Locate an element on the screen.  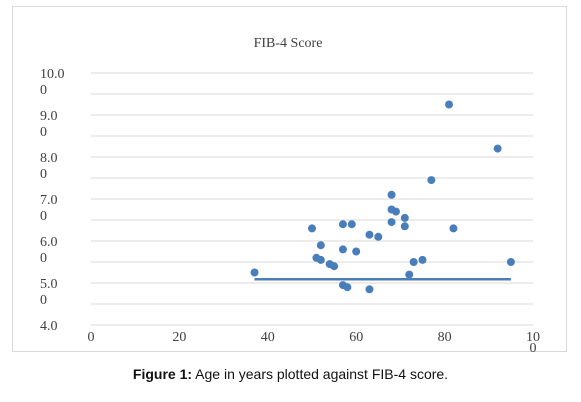
y-tick-label: 8.0 0 is located at coordinates (49, 166).